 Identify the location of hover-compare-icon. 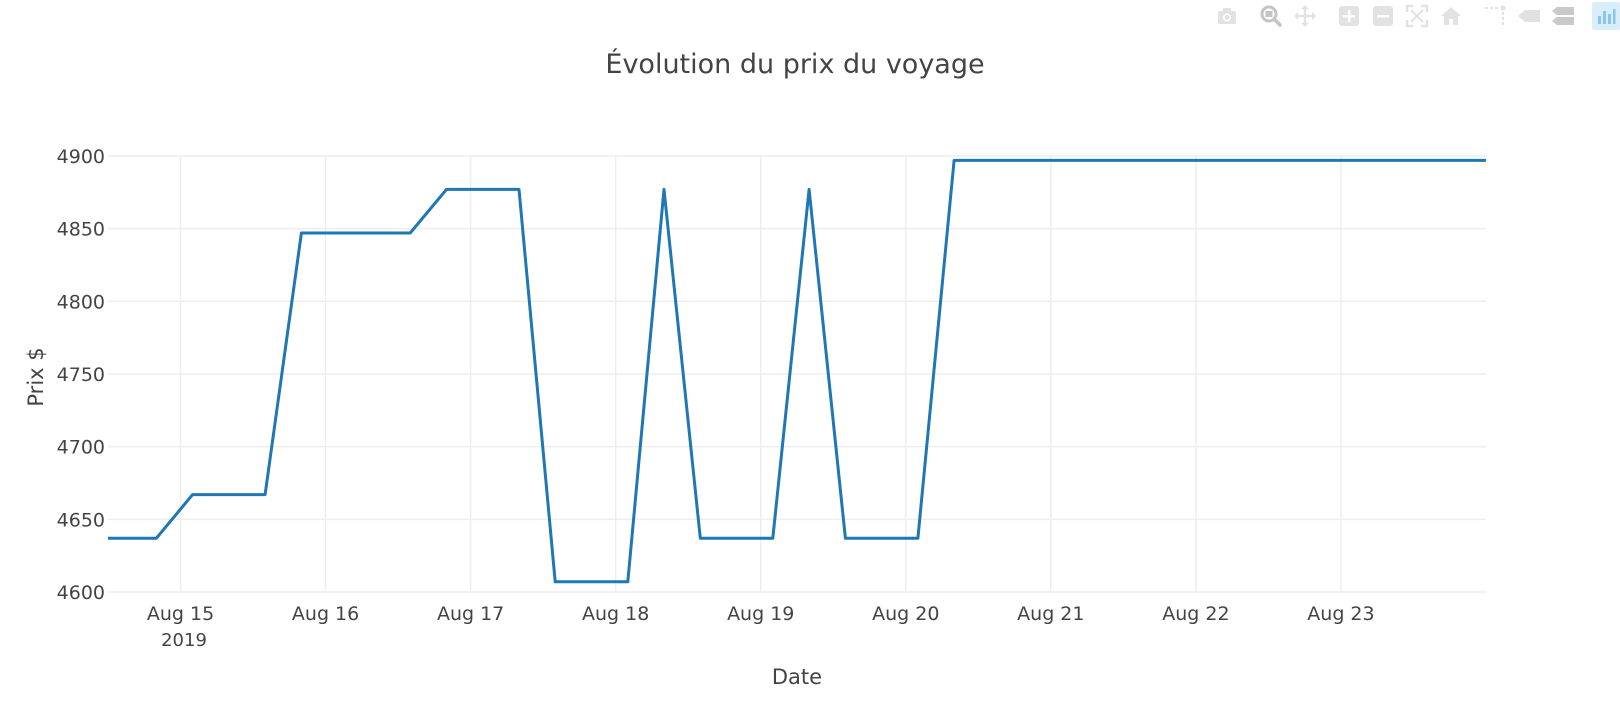
(1563, 16).